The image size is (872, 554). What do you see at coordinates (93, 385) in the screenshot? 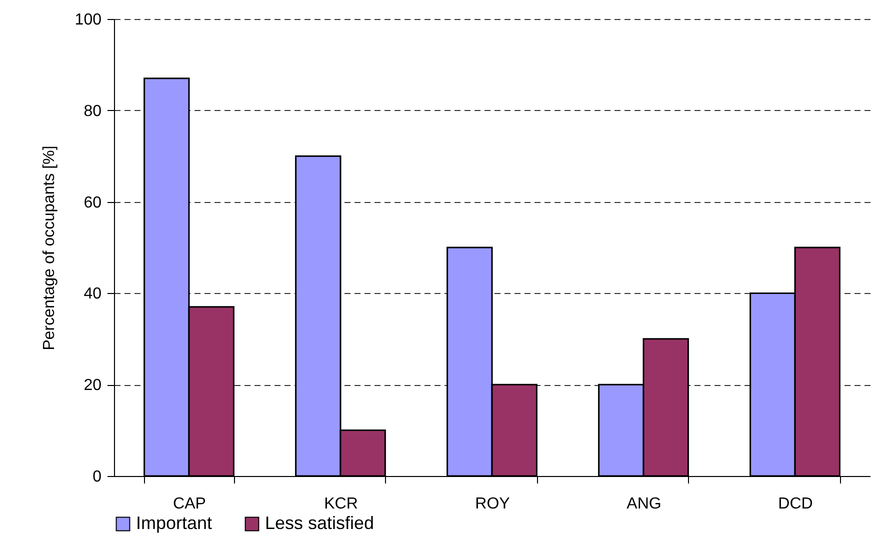
I see `y-tick-label: 20` at bounding box center [93, 385].